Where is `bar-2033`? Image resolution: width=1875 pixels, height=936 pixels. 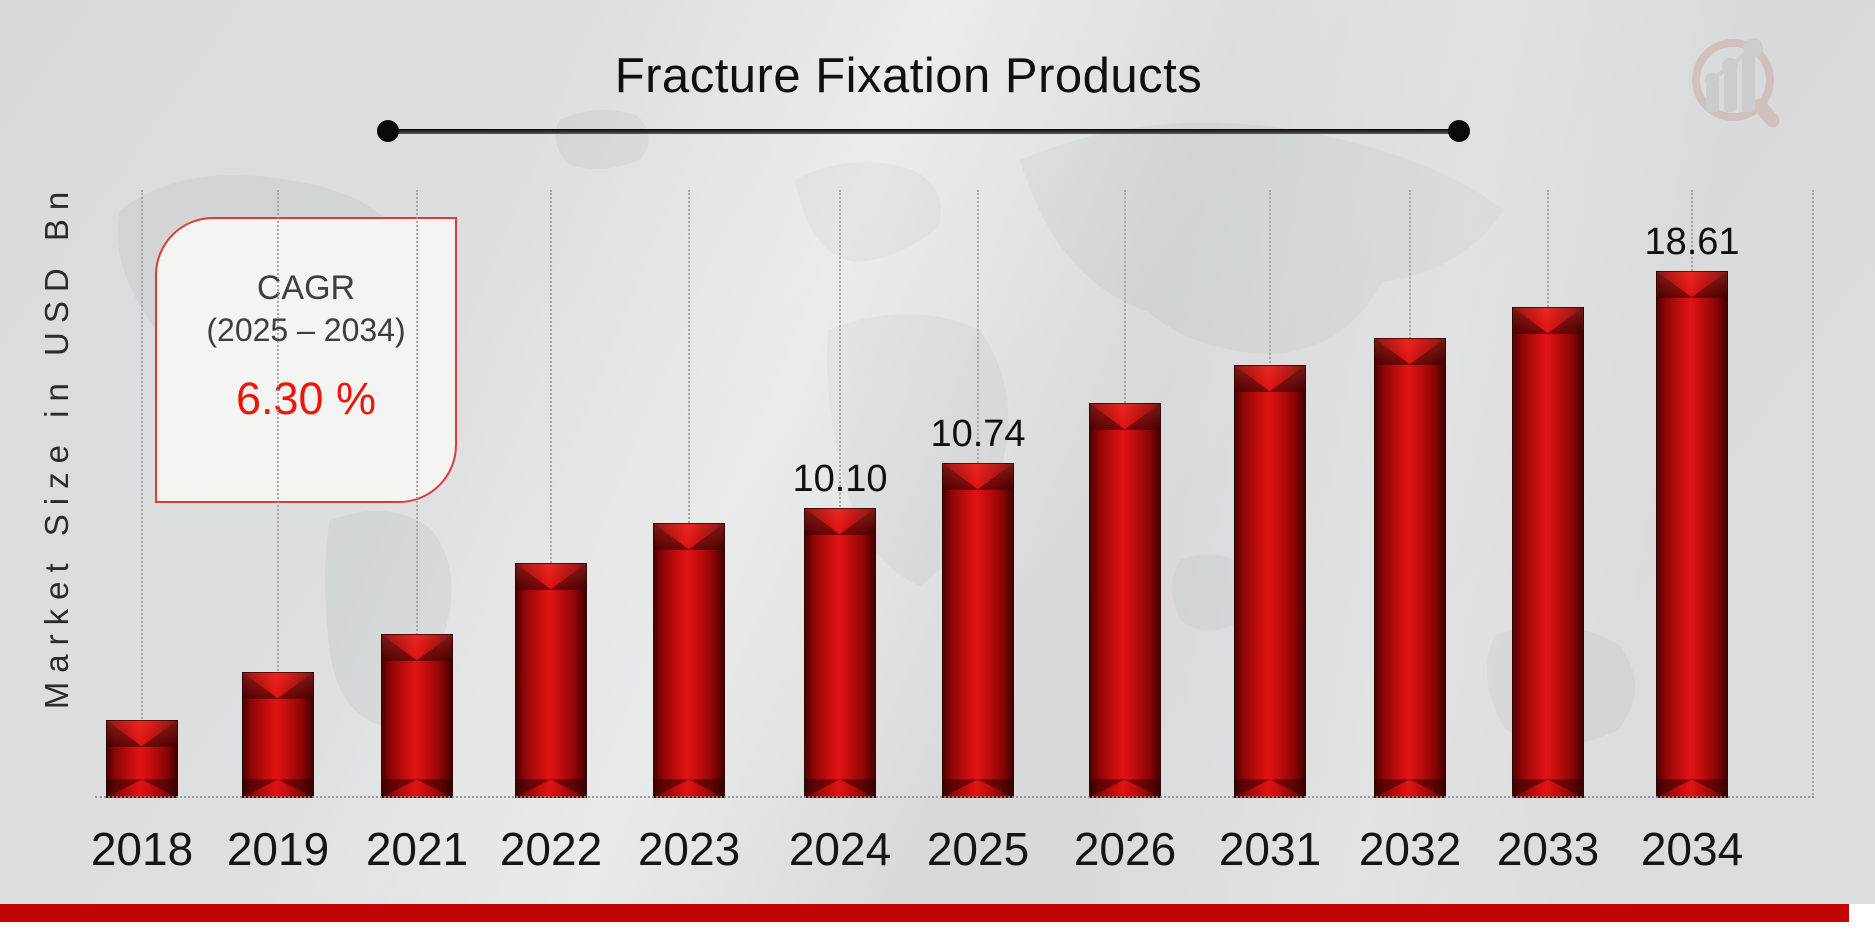
bar-2033 is located at coordinates (1548, 552).